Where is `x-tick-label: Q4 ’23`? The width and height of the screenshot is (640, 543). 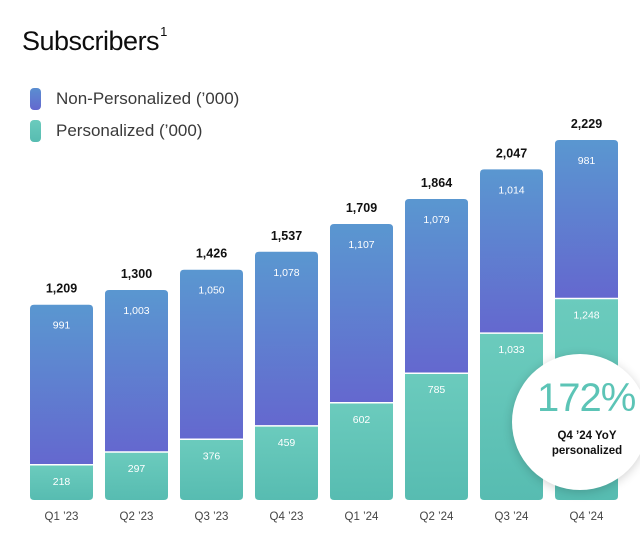 x-tick-label: Q4 ’23 is located at coordinates (287, 517).